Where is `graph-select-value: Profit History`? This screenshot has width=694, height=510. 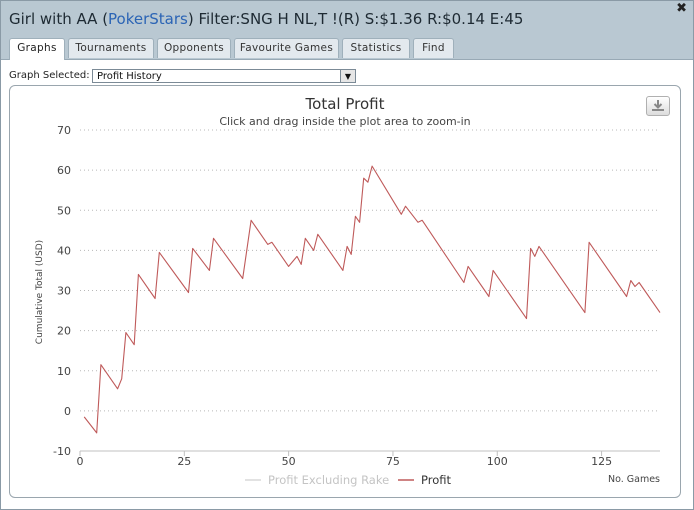
graph-select-value: Profit History is located at coordinates (129, 76).